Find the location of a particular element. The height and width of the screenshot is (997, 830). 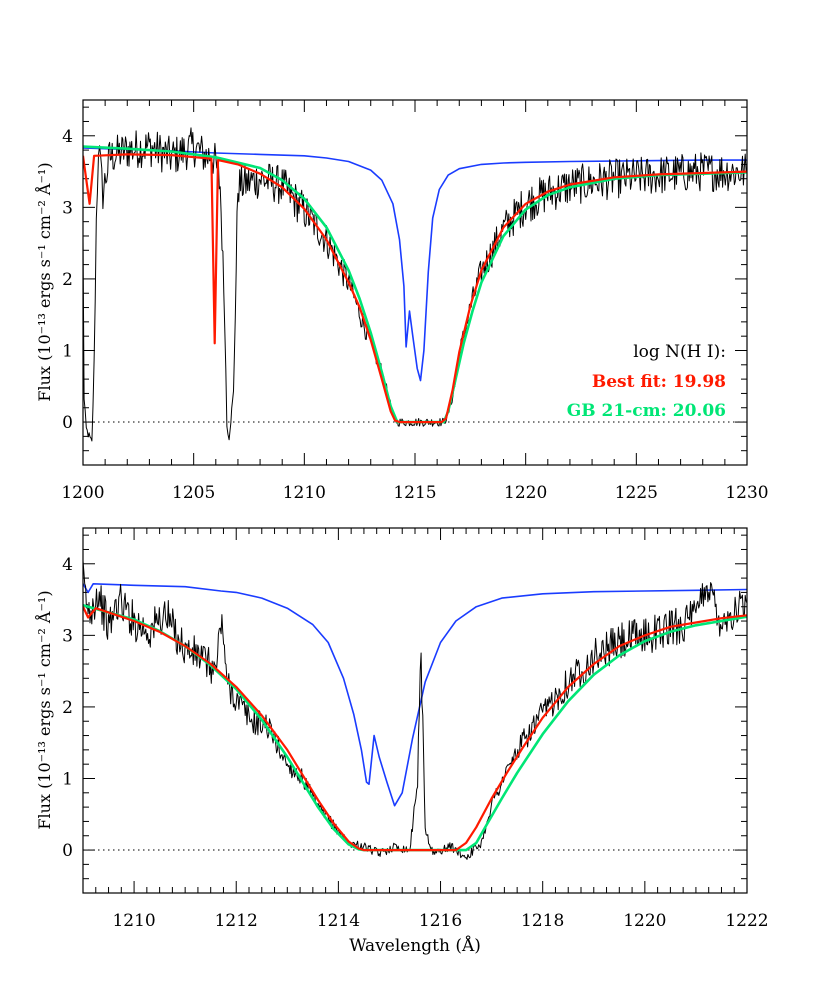

bottom-x-tick-labels: 1210 1212 1214 1216 1218 1220 1222 is located at coordinates (440, 921).